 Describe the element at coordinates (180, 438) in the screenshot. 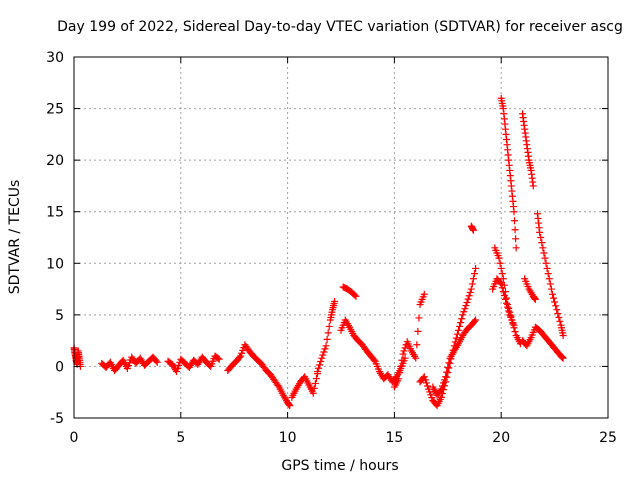

I see `x-tick-label-1: 5` at that location.